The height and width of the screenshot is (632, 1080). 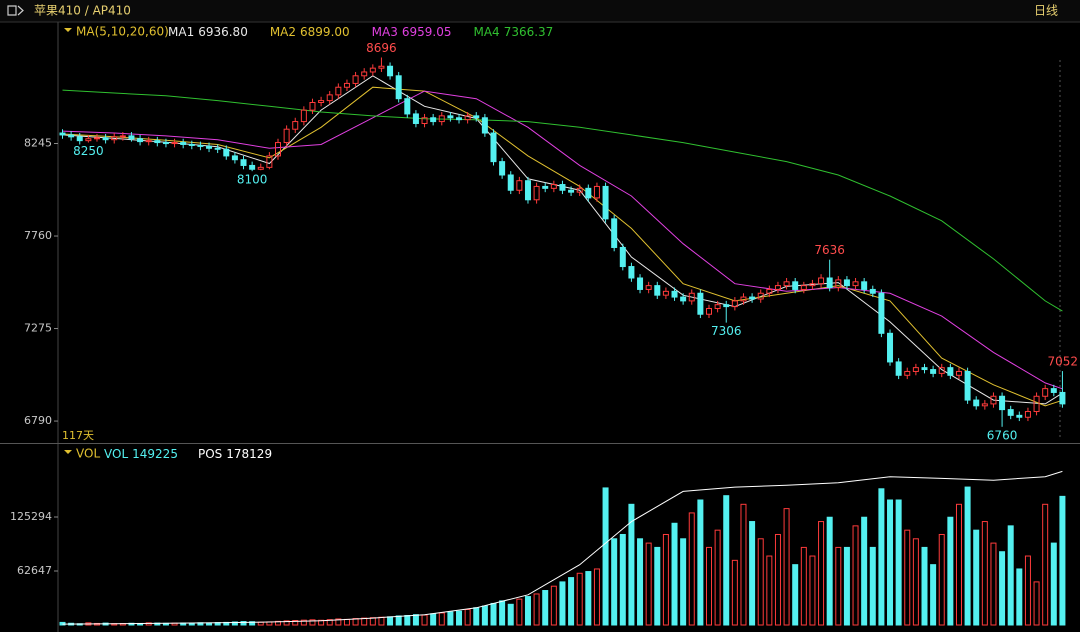 What do you see at coordinates (210, 454) in the screenshot?
I see `volume-legend-name: POS` at bounding box center [210, 454].